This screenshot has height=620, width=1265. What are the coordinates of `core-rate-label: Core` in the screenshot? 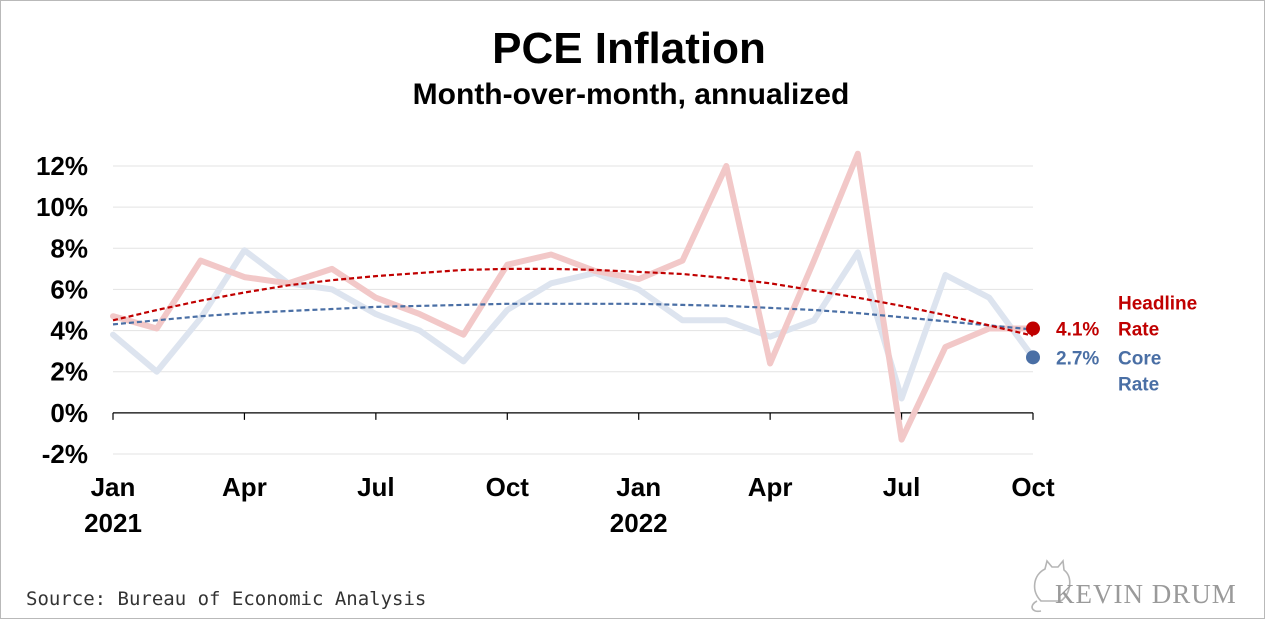 It's located at (1139, 358).